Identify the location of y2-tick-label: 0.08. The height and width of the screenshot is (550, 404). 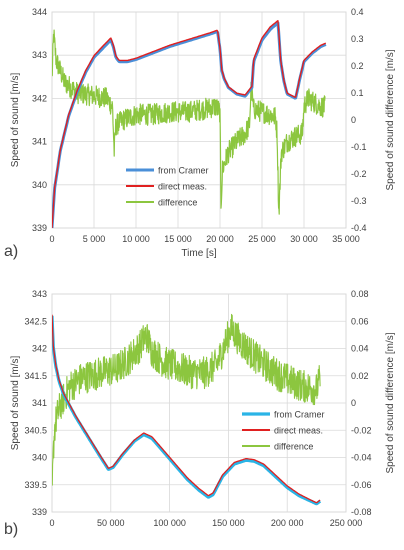
(360, 294).